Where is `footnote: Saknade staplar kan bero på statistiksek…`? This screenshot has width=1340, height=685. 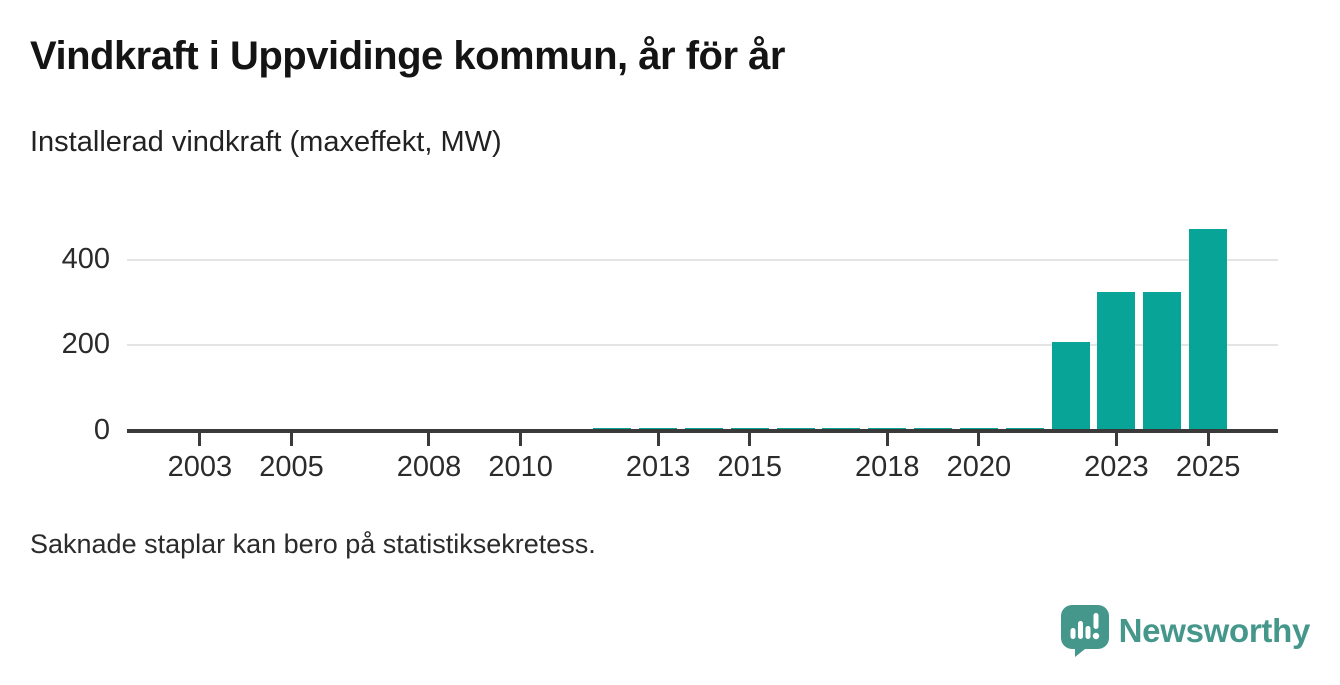 footnote: Saknade staplar kan bero på statistiksek… is located at coordinates (313, 544).